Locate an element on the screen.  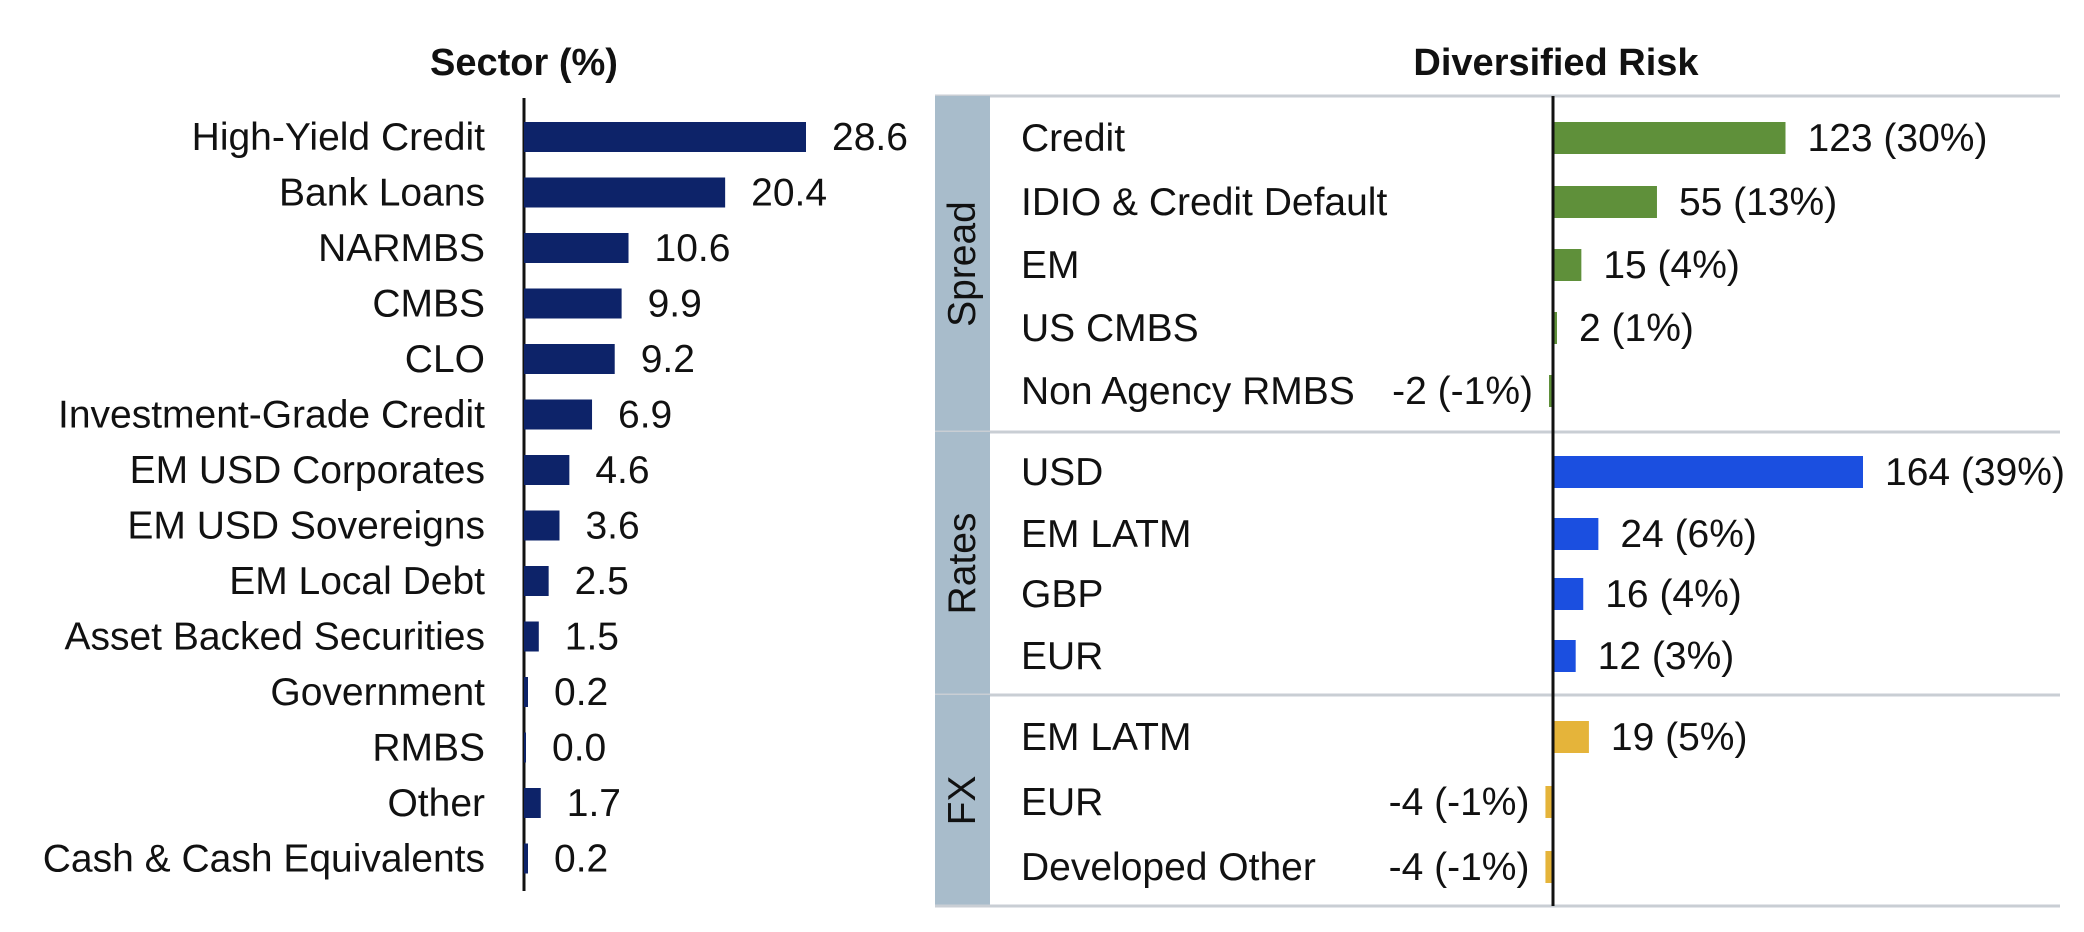
sector-value-label: 28.6 is located at coordinates (870, 137).